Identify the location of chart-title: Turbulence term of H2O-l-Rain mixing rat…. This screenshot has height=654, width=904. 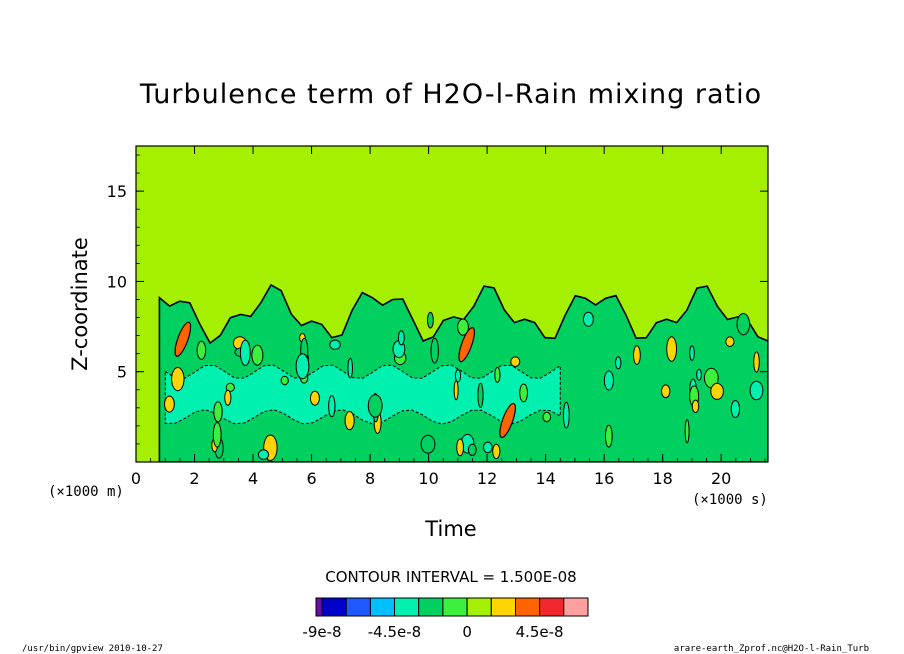
(450, 94).